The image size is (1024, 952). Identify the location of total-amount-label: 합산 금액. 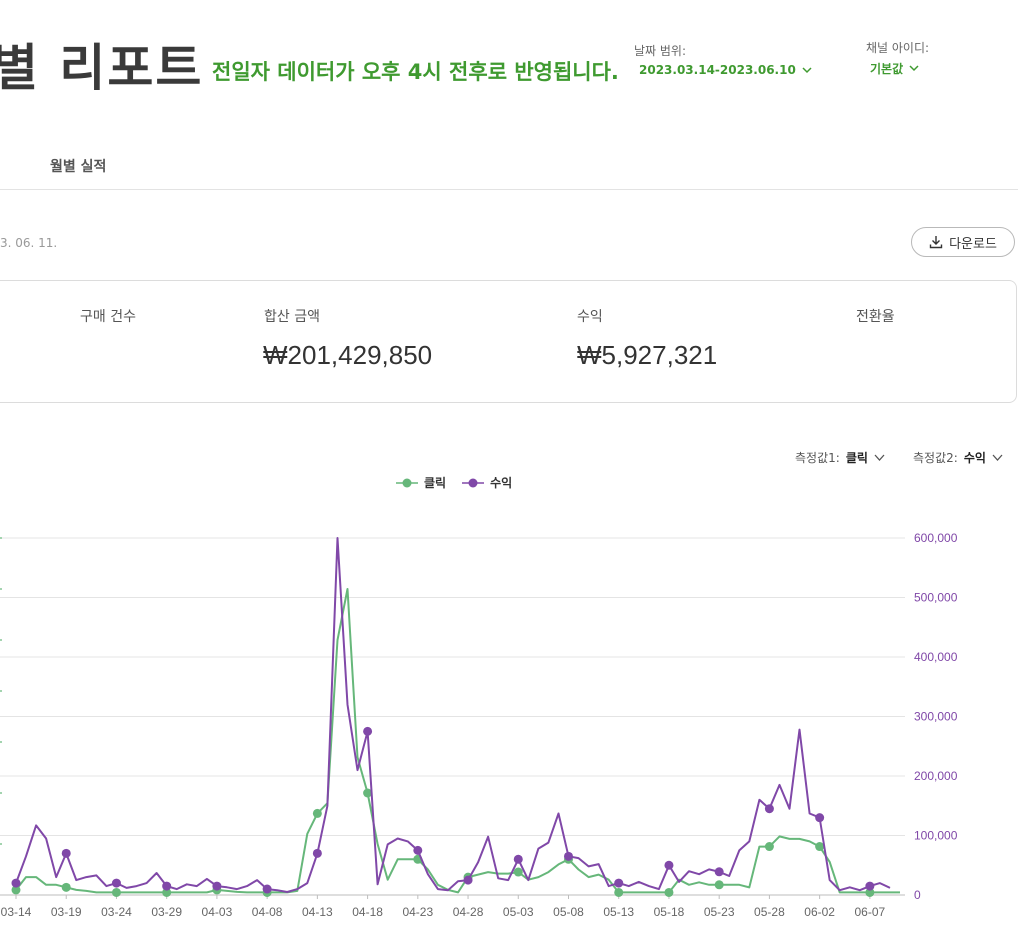
(292, 317).